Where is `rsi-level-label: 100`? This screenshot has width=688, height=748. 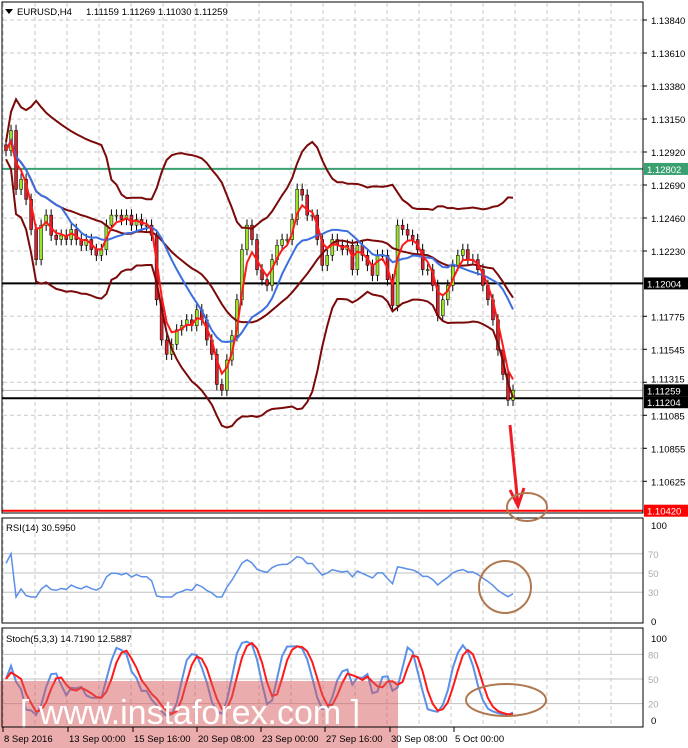
rsi-level-label: 100 is located at coordinates (659, 526).